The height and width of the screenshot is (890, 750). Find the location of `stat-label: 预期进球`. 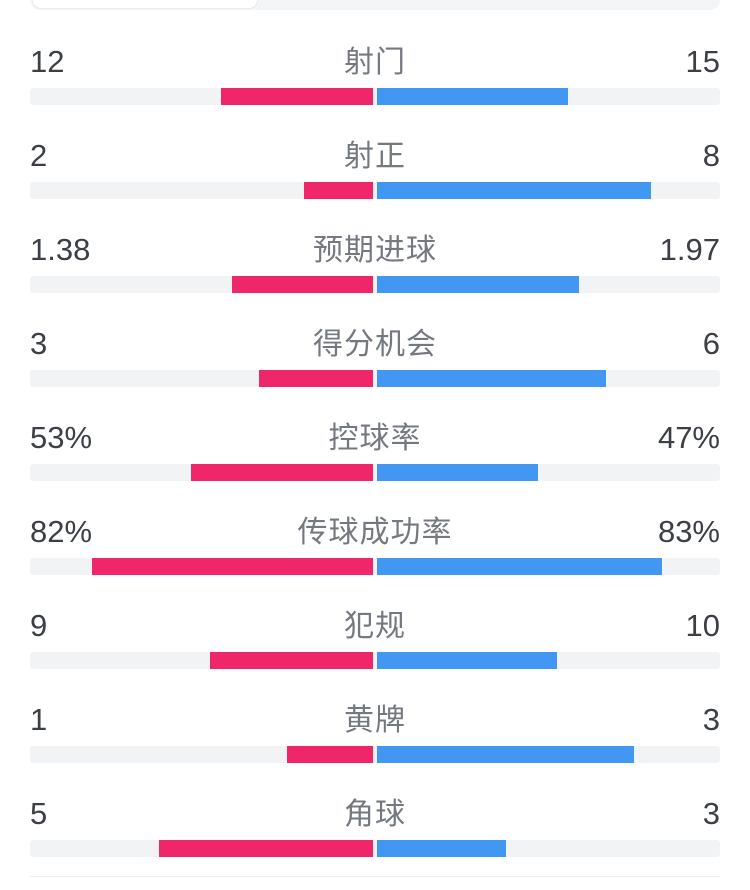

stat-label: 预期进球 is located at coordinates (375, 250).